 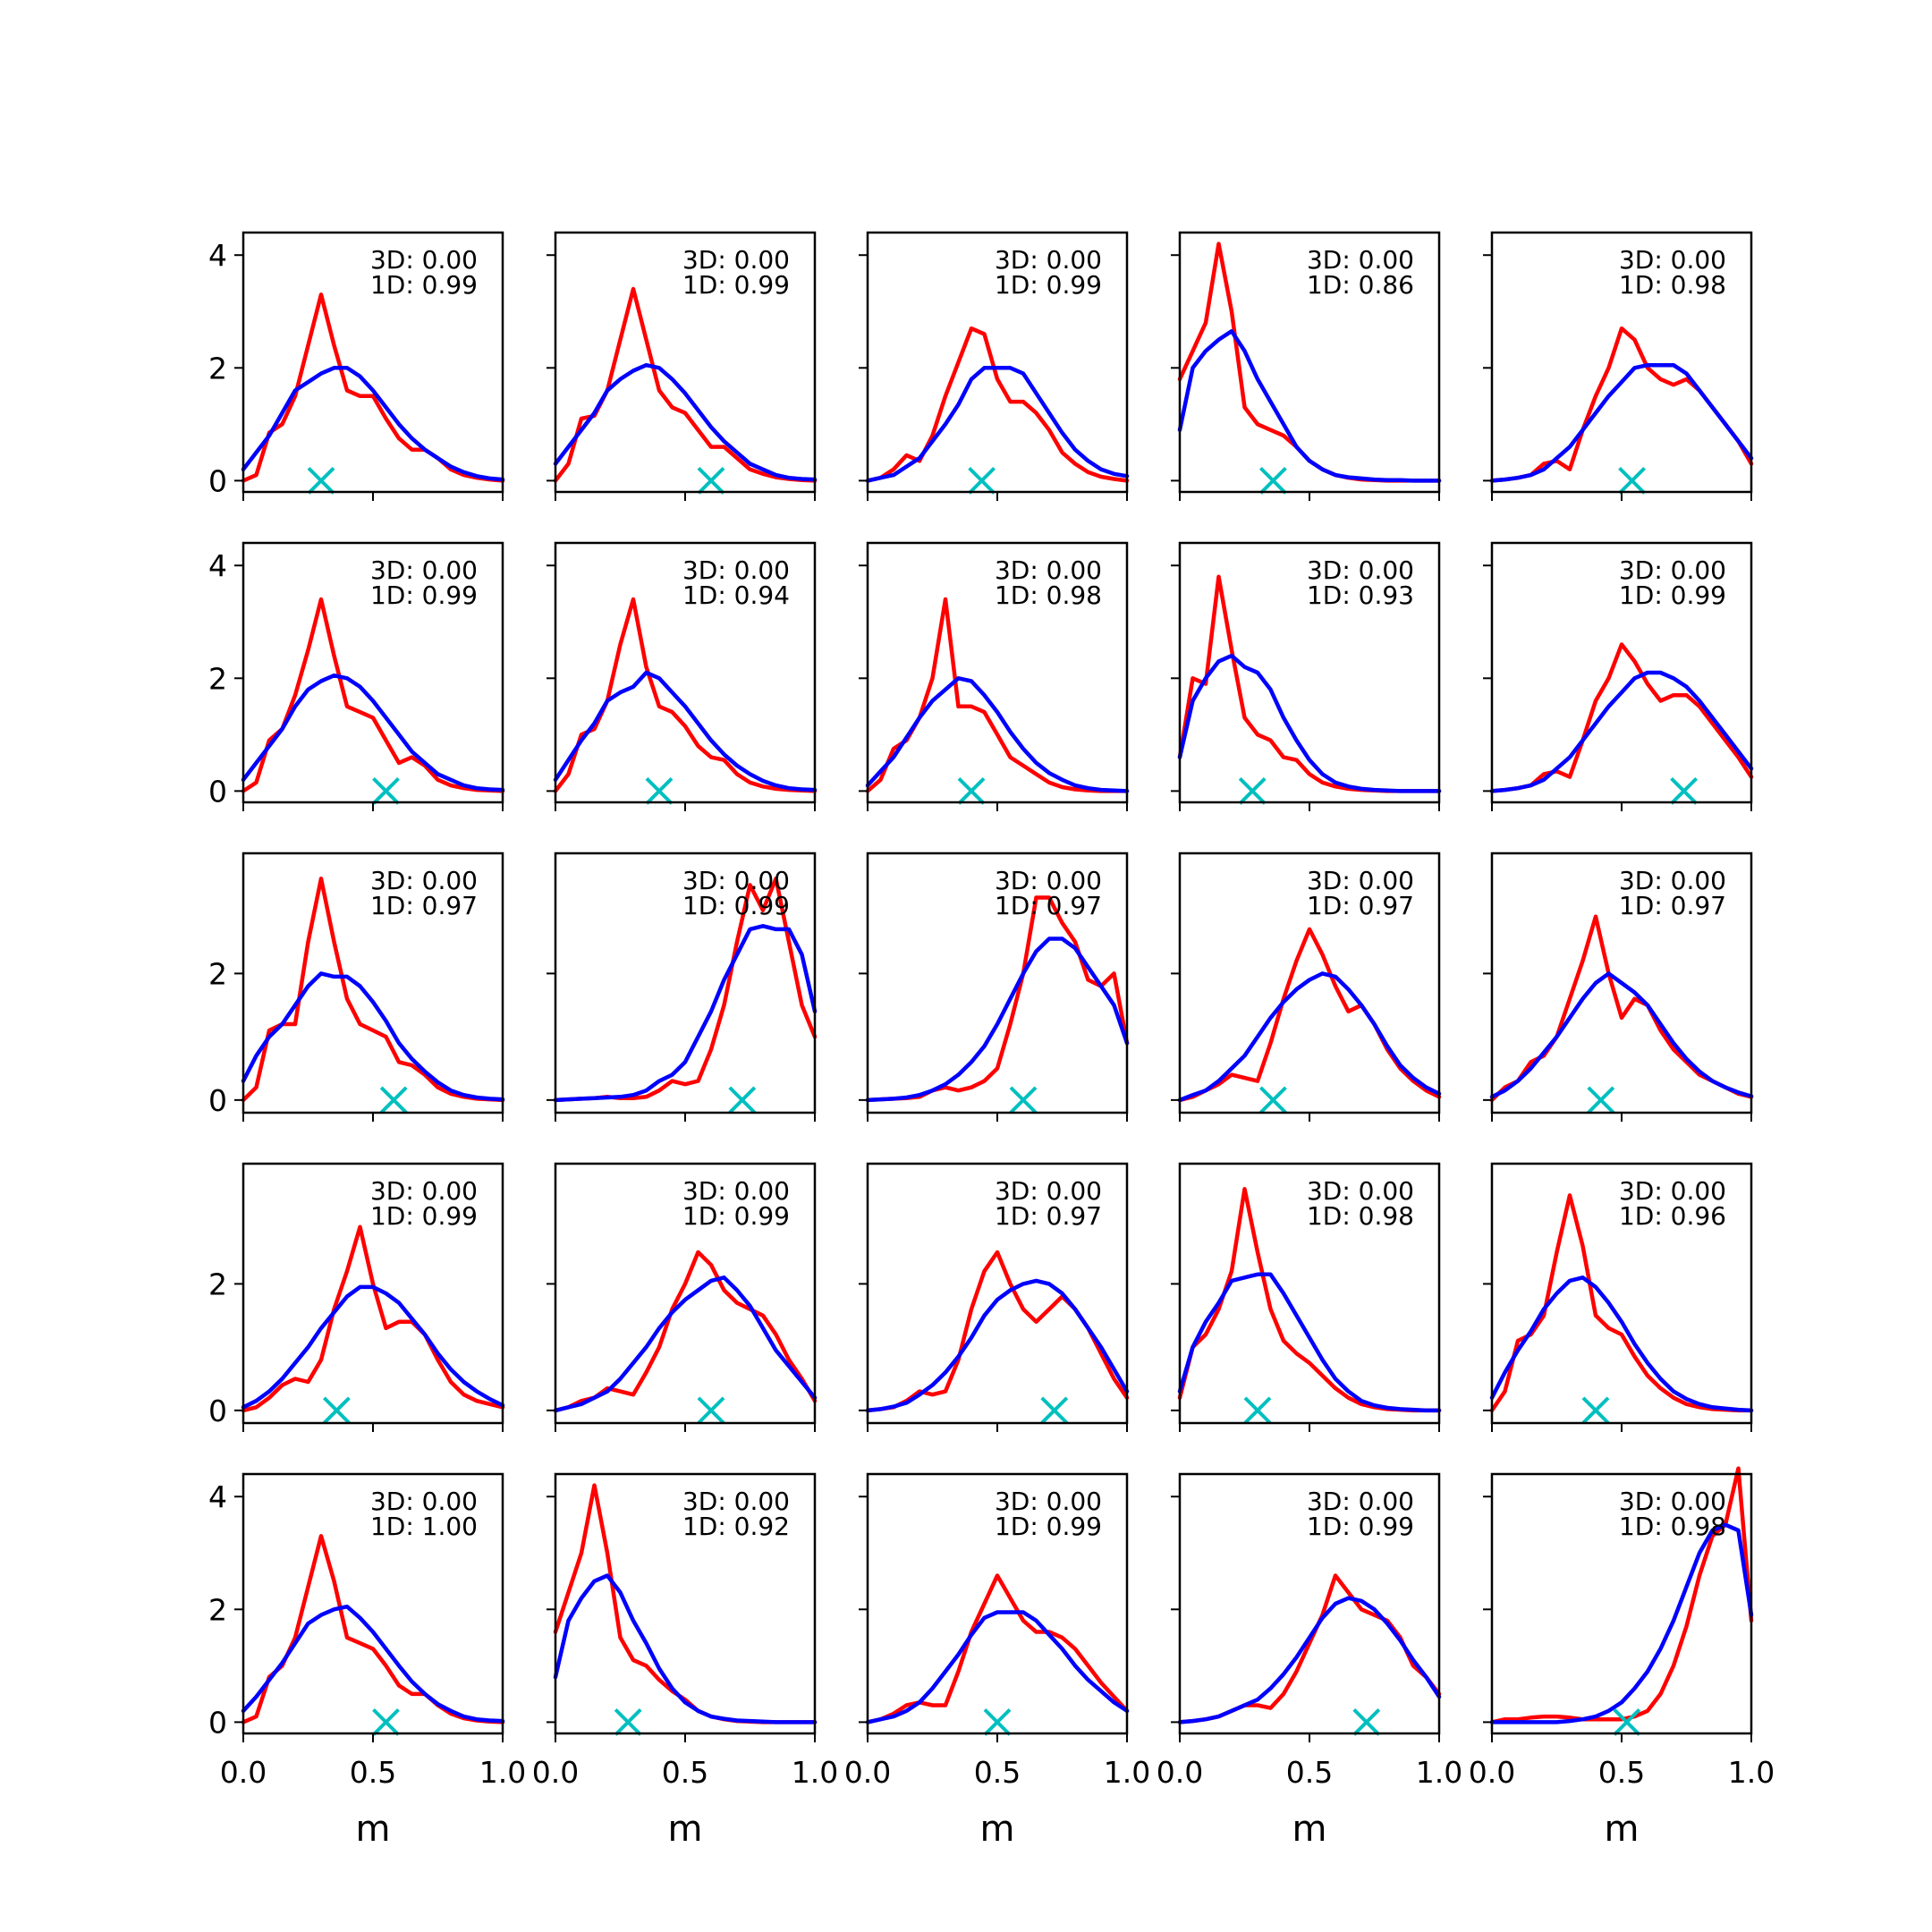 I want to click on x-tick-label: 1.0, so click(x=1127, y=1772).